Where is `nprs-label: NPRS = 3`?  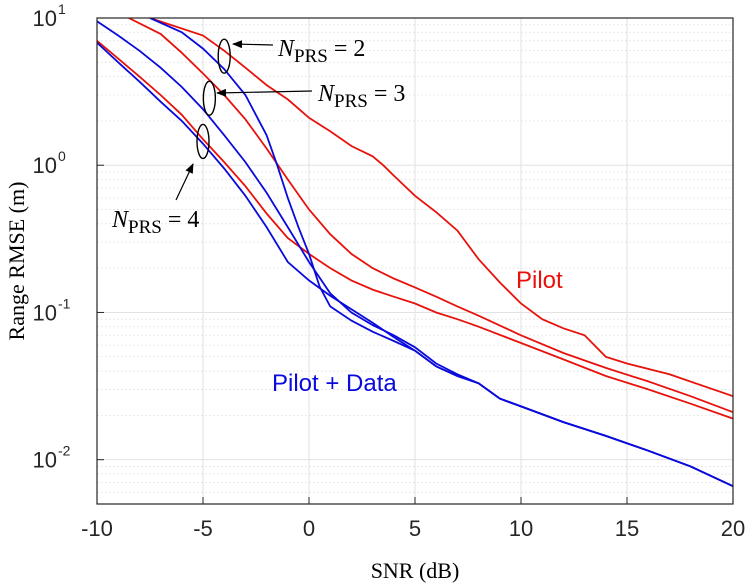
nprs-label: NPRS = 3 is located at coordinates (361, 96).